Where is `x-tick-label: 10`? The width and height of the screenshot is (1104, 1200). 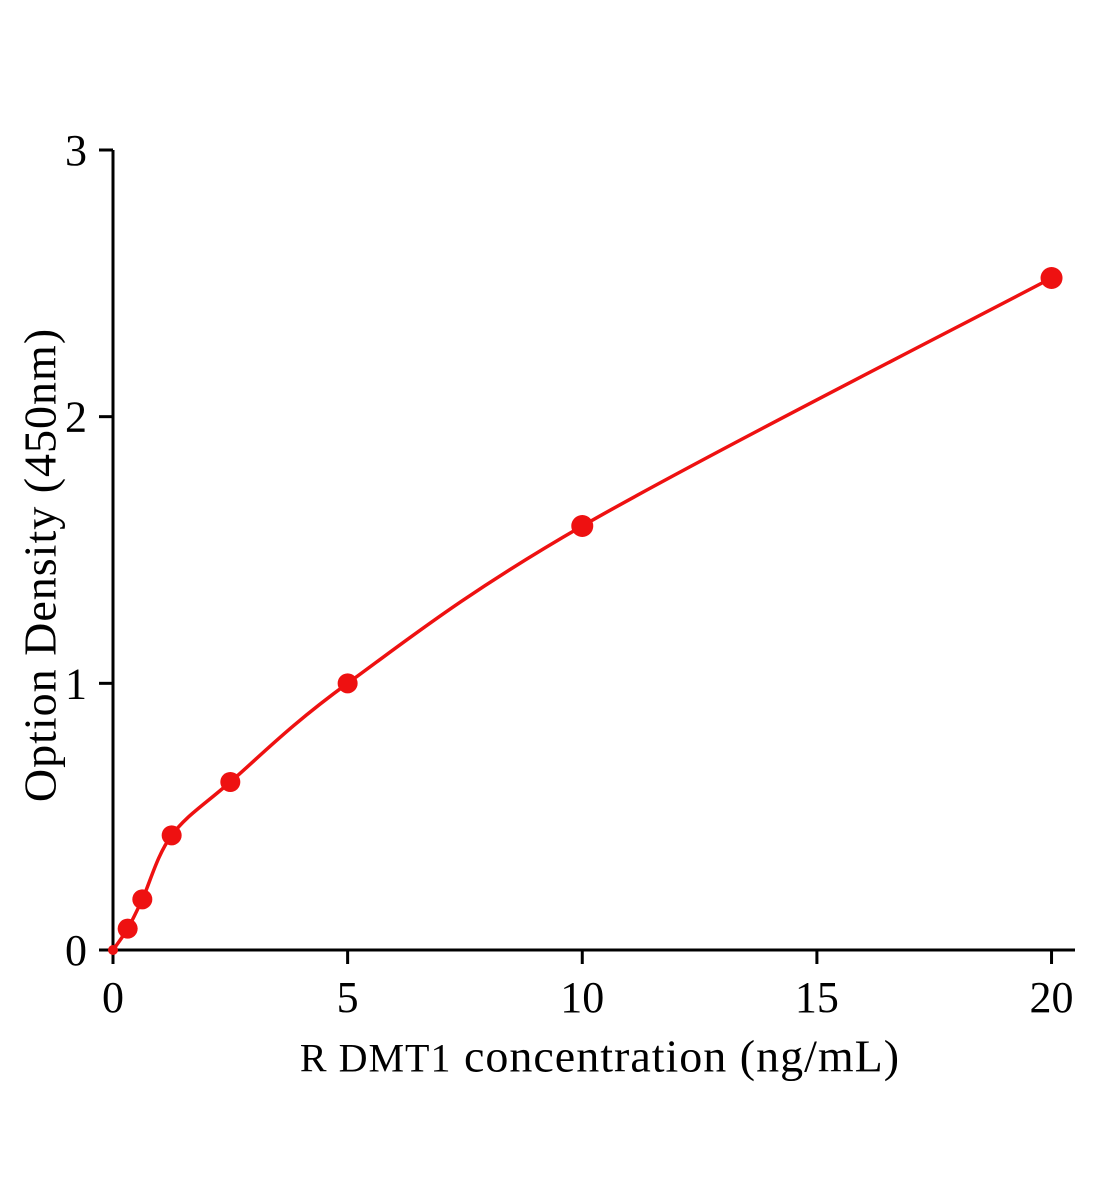
x-tick-label: 10 is located at coordinates (582, 997).